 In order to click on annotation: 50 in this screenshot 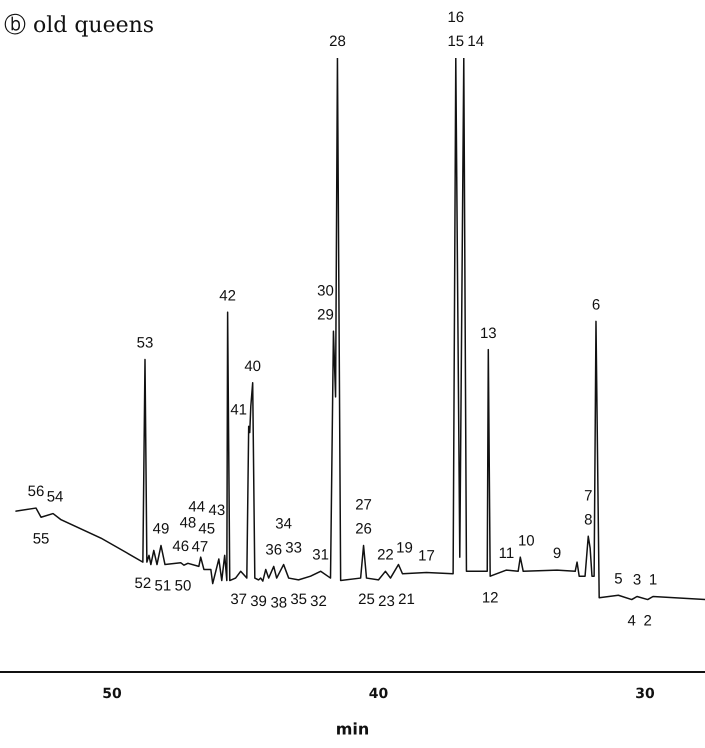, I will do `click(183, 586)`.